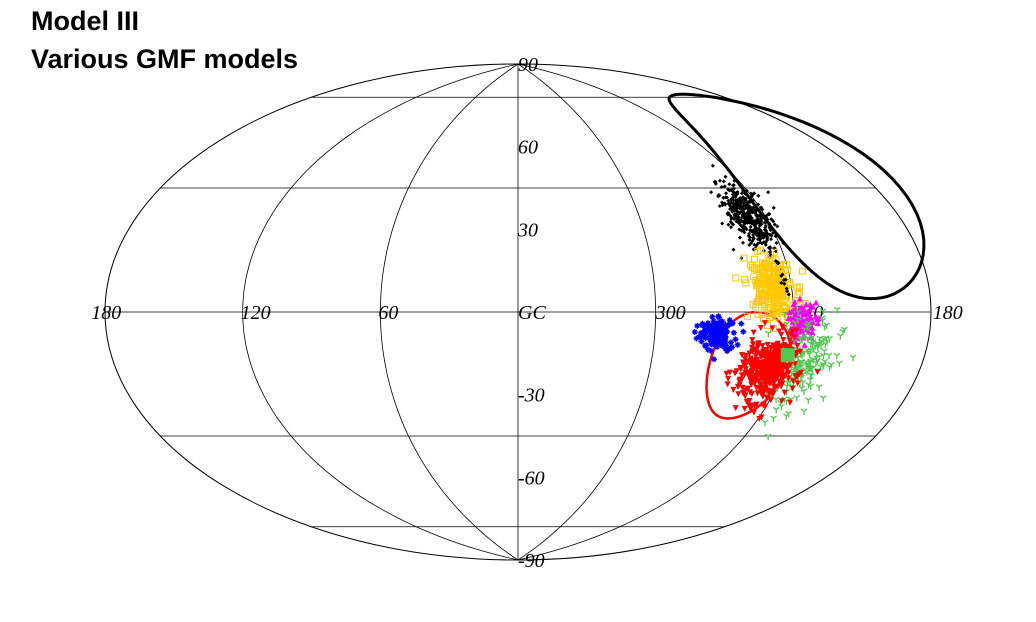 The width and height of the screenshot is (1036, 622). What do you see at coordinates (527, 230) in the screenshot?
I see `lat-label: 30` at bounding box center [527, 230].